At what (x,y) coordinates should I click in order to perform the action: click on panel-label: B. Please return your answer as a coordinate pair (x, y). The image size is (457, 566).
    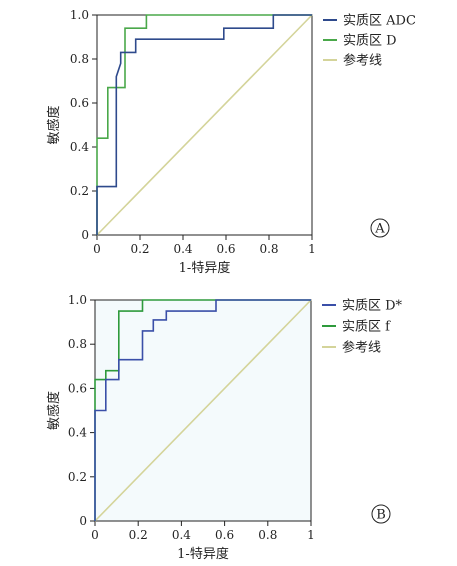
    Looking at the image, I should click on (381, 515).